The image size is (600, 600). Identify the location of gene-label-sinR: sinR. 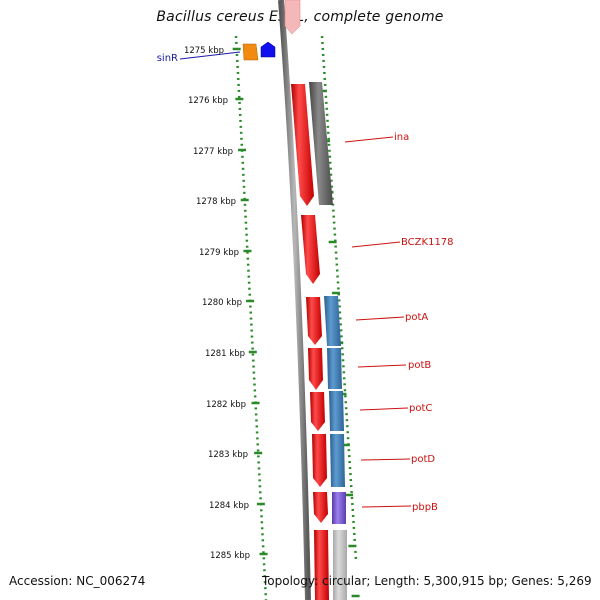
(167, 58).